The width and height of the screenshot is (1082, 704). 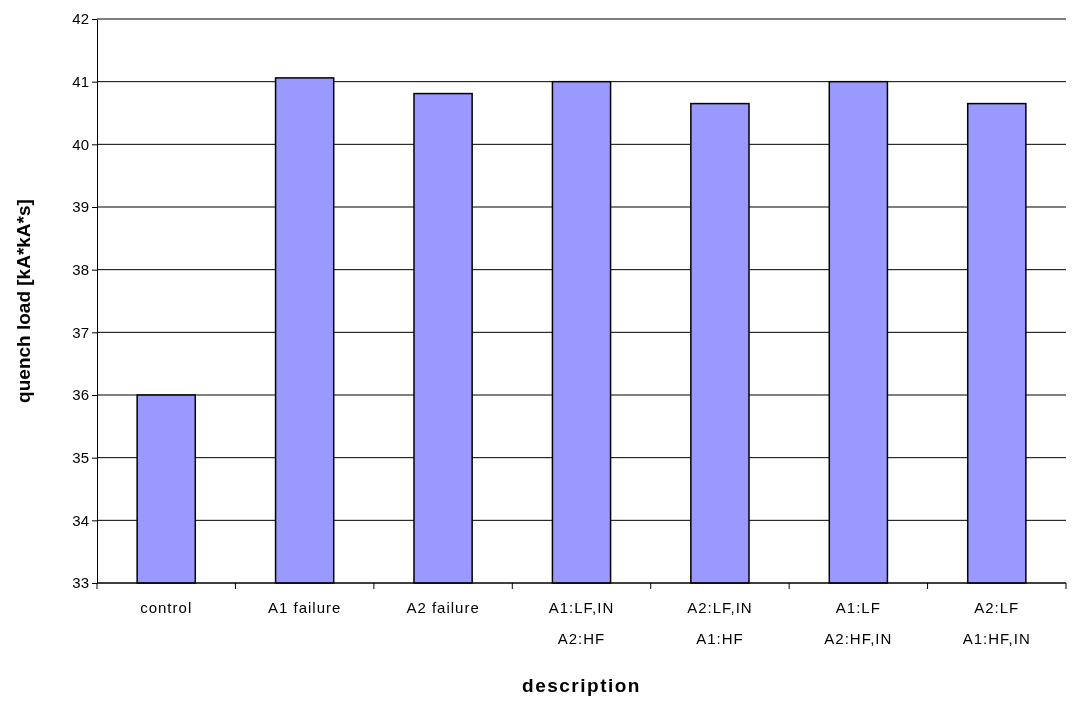 What do you see at coordinates (80, 207) in the screenshot?
I see `y-tick-label: 39` at bounding box center [80, 207].